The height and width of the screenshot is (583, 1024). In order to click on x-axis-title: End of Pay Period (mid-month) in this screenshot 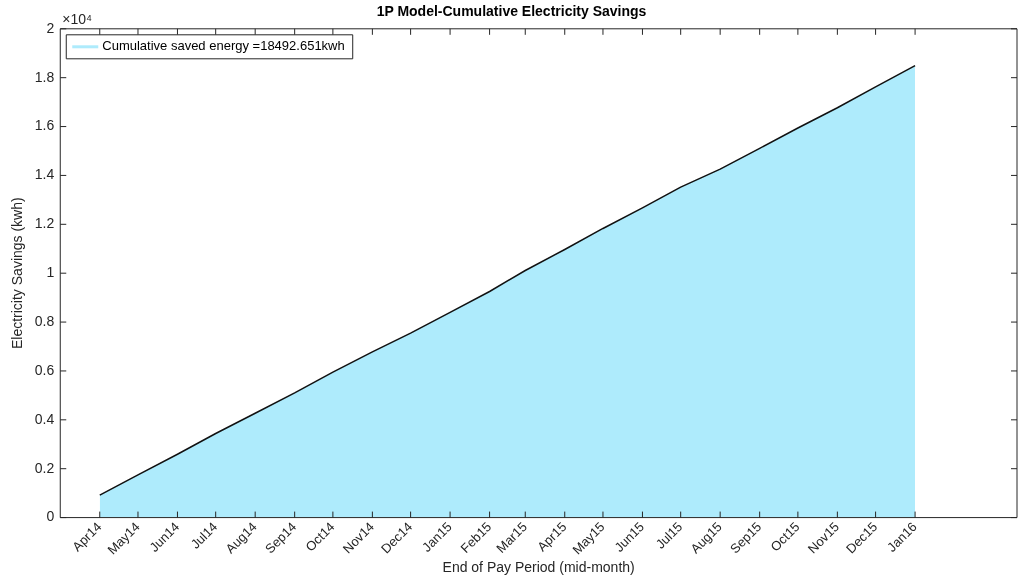, I will do `click(538, 567)`.